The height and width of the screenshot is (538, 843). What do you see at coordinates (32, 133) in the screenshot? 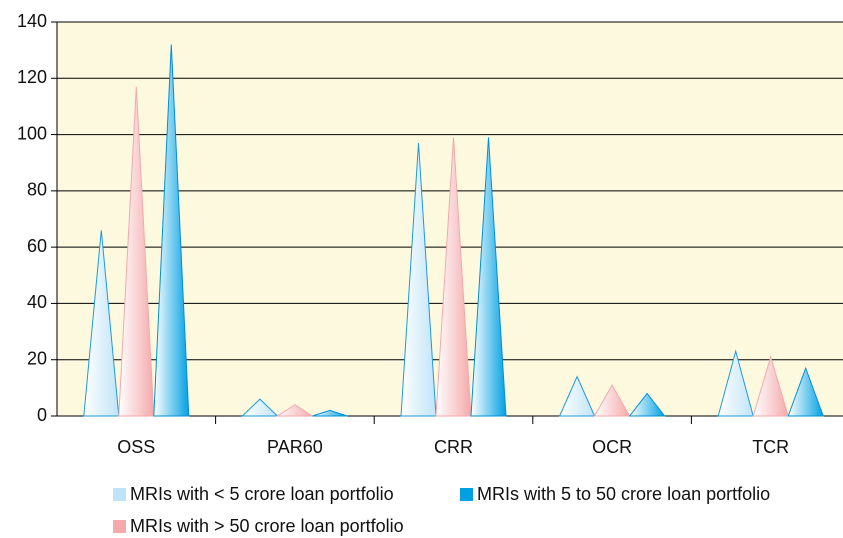
I see `y-tick-label: 100` at bounding box center [32, 133].